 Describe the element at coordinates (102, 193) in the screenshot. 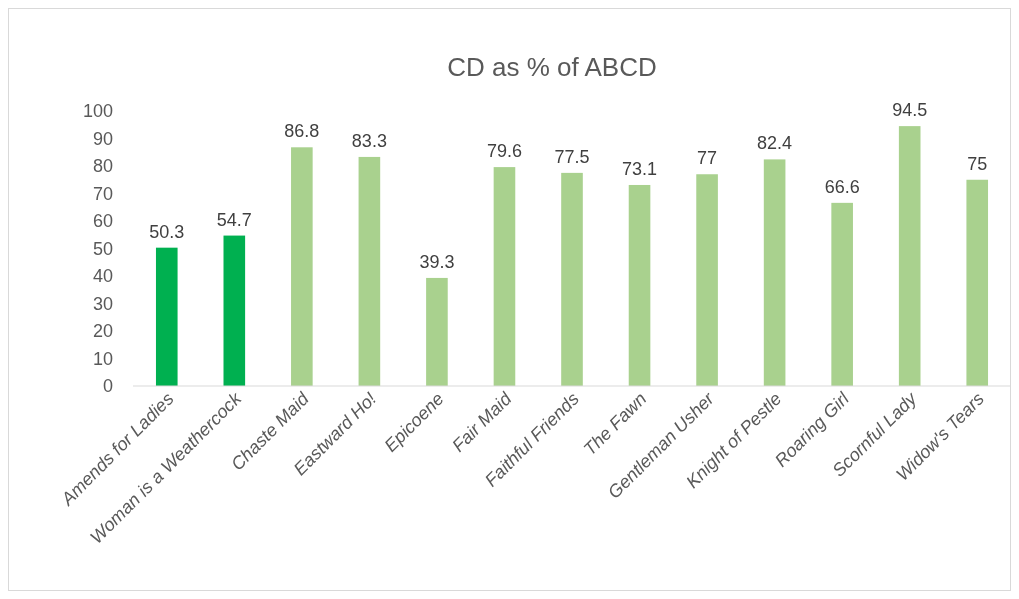

I see `y-tick-label: 70` at that location.